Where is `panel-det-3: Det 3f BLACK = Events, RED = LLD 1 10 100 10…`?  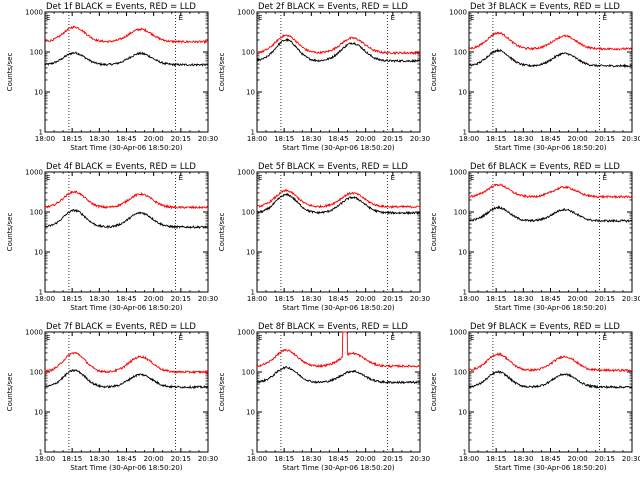
panel-det-3: Det 3f BLACK = Events, RED = LLD 1 10 100 10… is located at coordinates (535, 77).